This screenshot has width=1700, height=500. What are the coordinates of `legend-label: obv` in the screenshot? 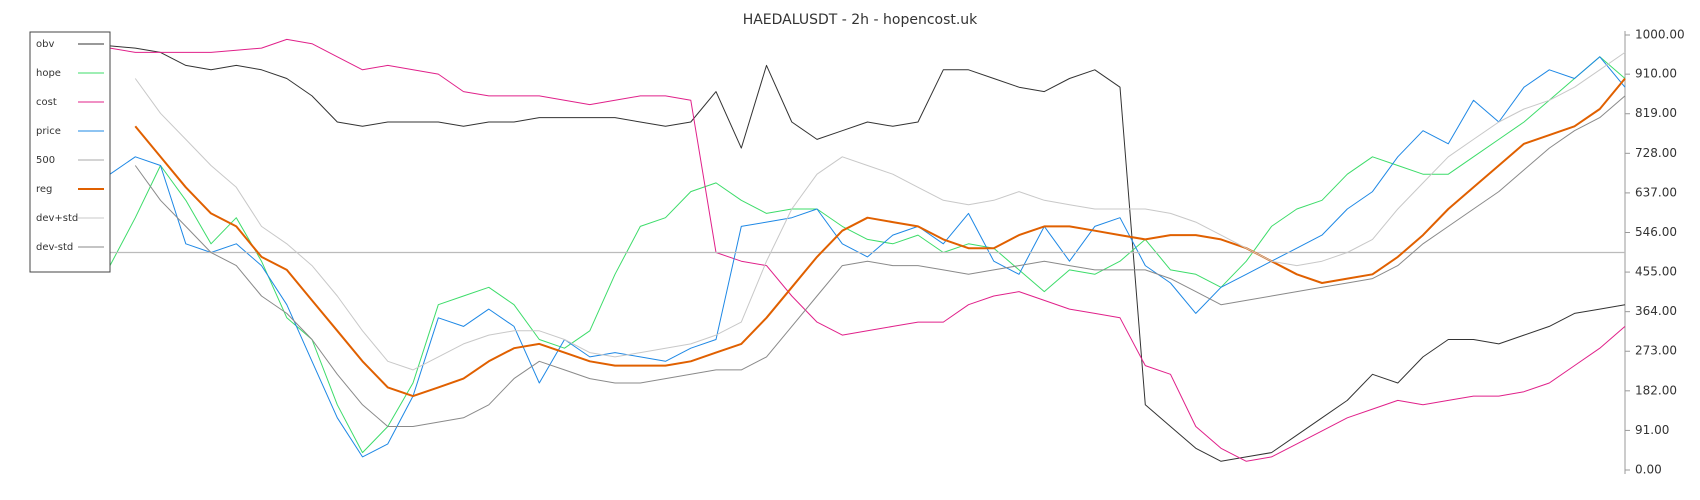 It's located at (45, 44).